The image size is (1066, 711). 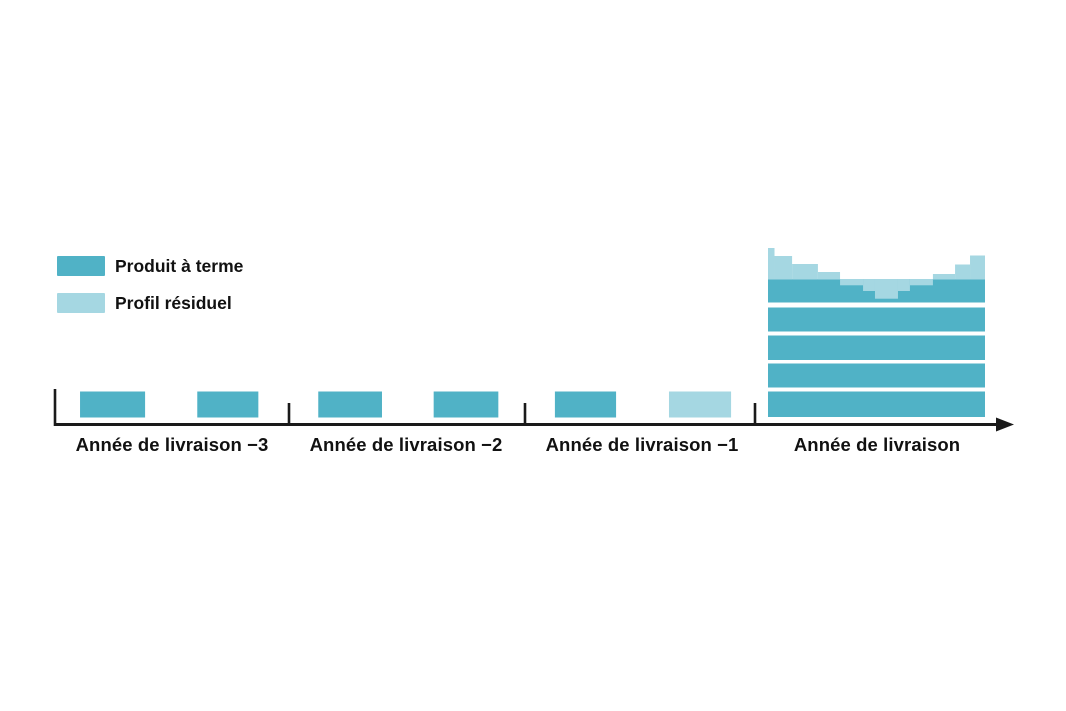 I want to click on x-axis-arrowhead, so click(x=1005, y=424).